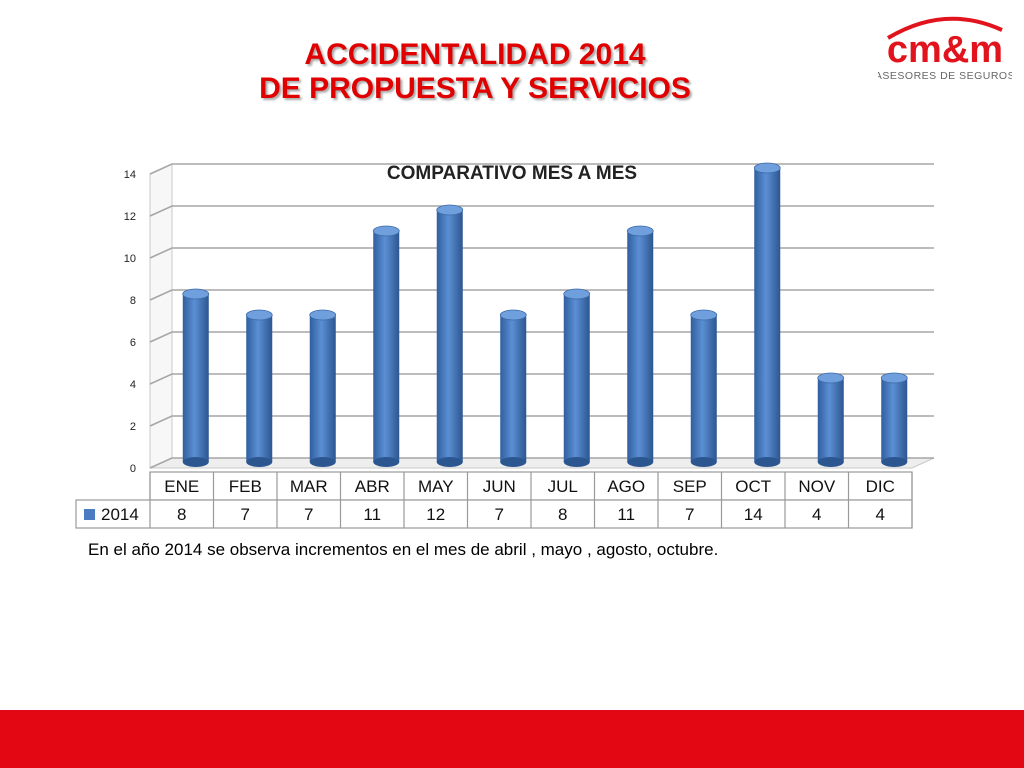  Describe the element at coordinates (563, 486) in the screenshot. I see `x-tick-label: JUL` at that location.